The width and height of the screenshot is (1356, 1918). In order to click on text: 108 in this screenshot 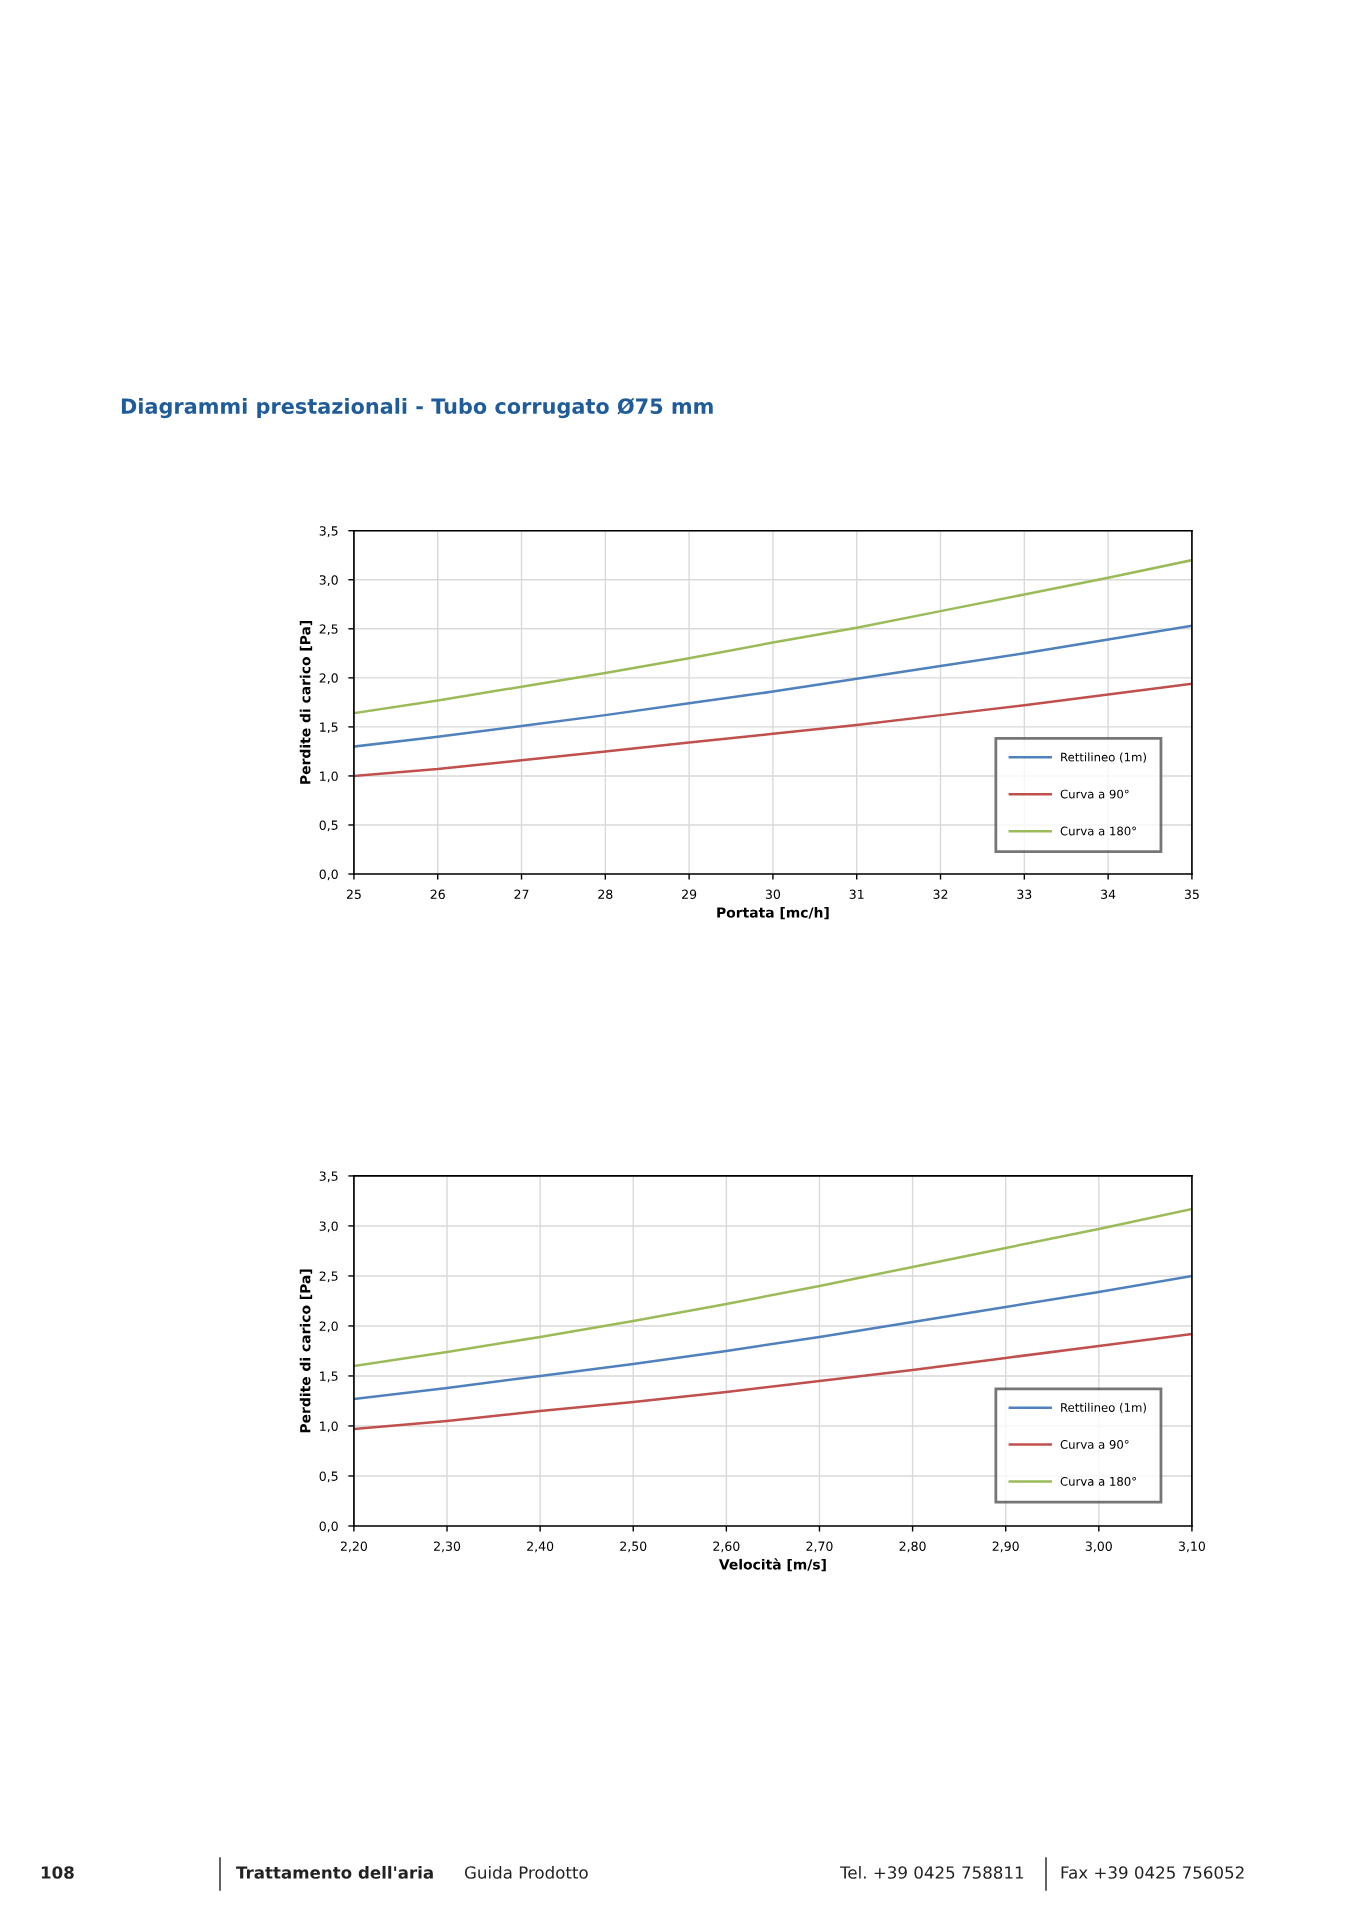, I will do `click(57, 1872)`.